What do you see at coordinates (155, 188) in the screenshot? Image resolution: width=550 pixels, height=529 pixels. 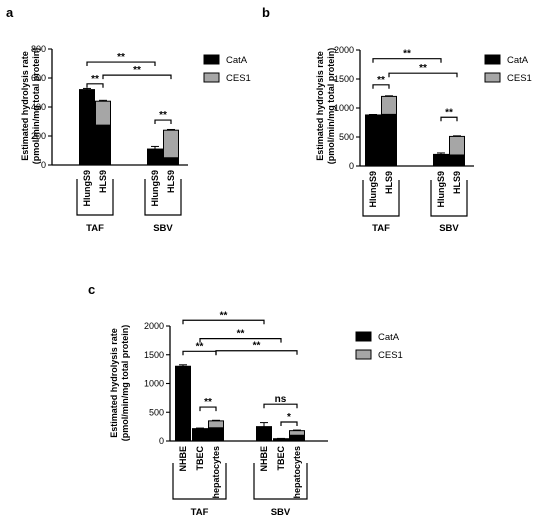 I see `x-tick-label-a-2: HlungS9` at bounding box center [155, 188].